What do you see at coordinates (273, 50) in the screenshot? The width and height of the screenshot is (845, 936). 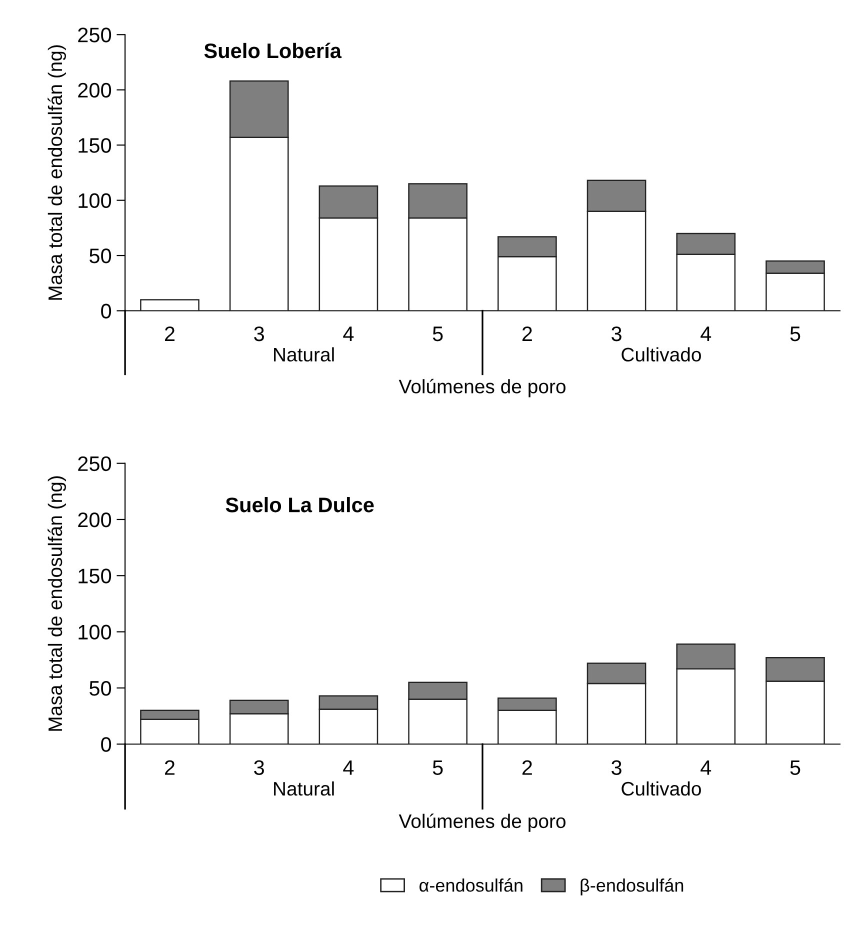 I see `chart-title: Suelo Lobería` at bounding box center [273, 50].